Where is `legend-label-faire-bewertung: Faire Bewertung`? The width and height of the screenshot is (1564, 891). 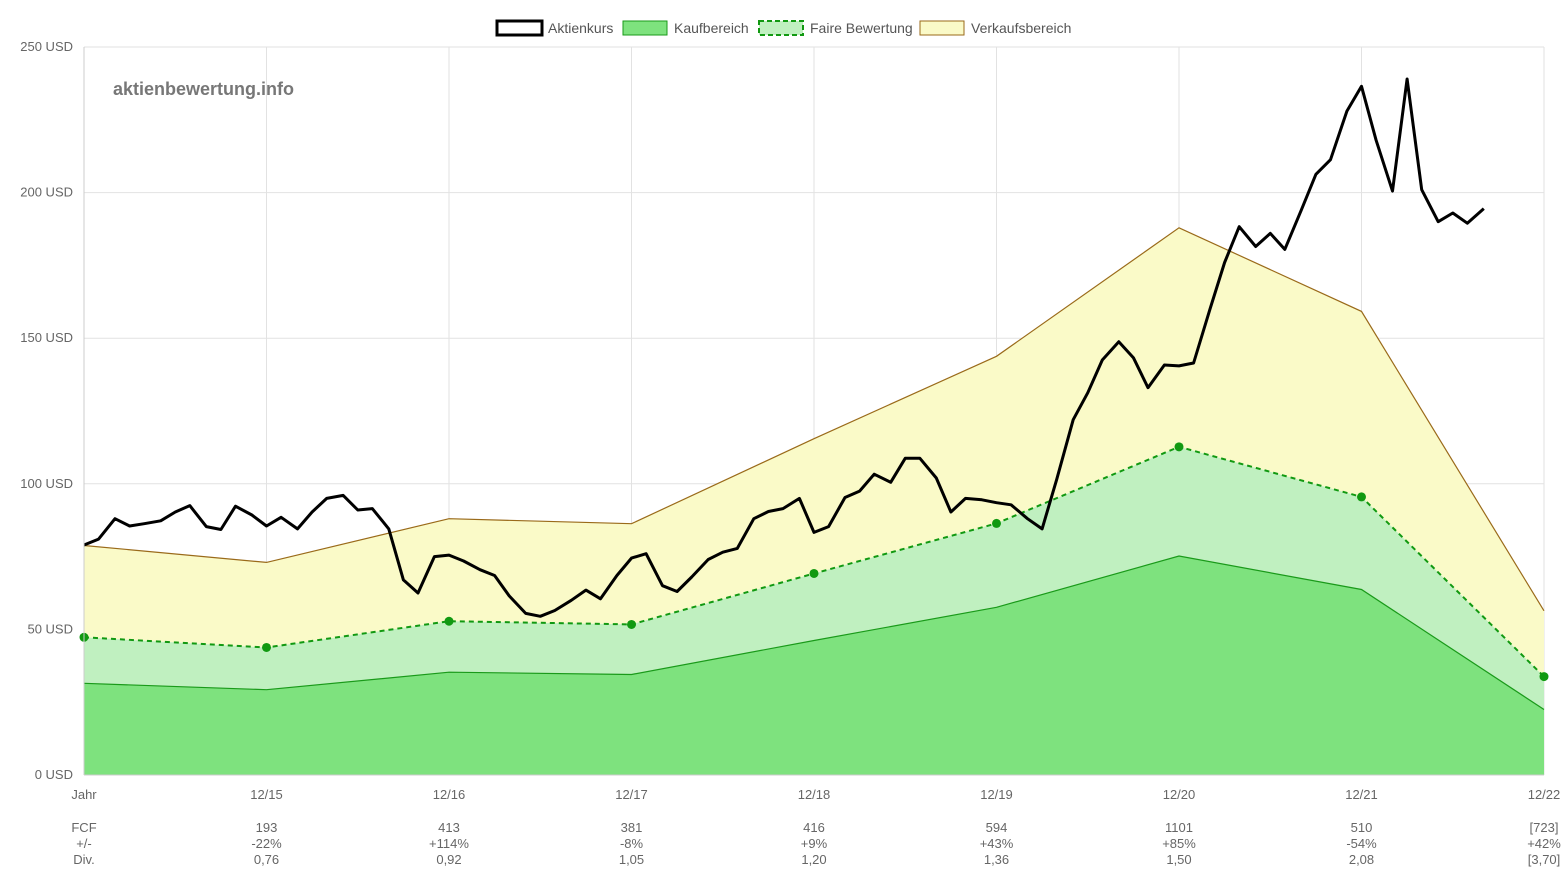
legend-label-faire-bewertung: Faire Bewertung is located at coordinates (861, 28).